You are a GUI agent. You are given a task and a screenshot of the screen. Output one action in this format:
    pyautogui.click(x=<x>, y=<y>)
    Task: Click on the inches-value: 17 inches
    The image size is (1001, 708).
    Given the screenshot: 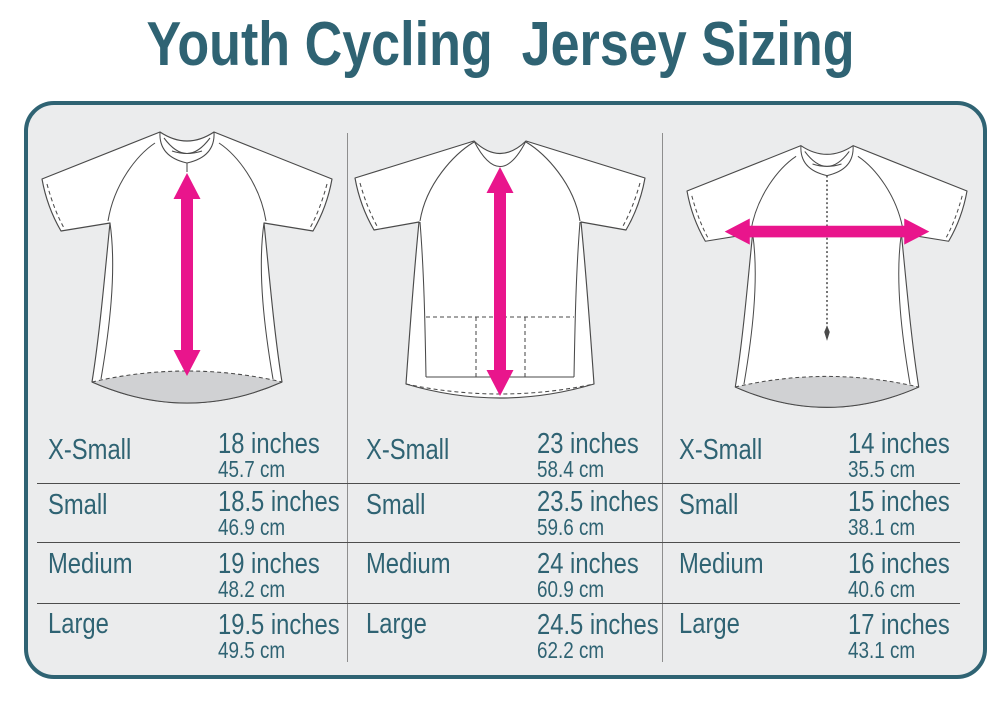 What is the action you would take?
    pyautogui.click(x=898, y=625)
    